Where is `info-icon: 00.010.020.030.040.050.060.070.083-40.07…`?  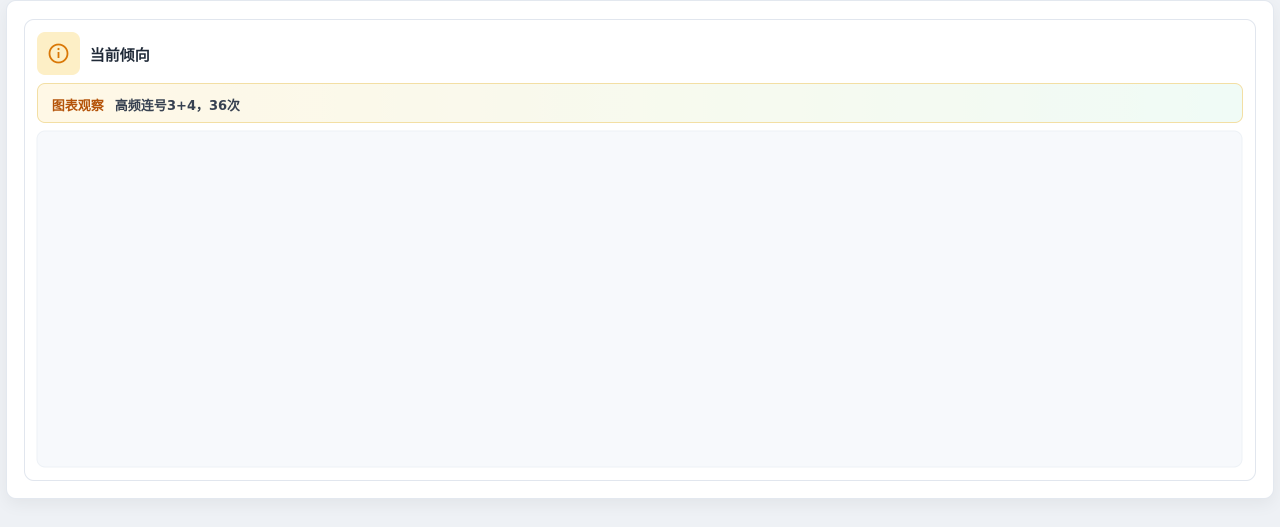 info-icon: 00.010.020.030.040.050.060.070.083-40.07… is located at coordinates (58, 53).